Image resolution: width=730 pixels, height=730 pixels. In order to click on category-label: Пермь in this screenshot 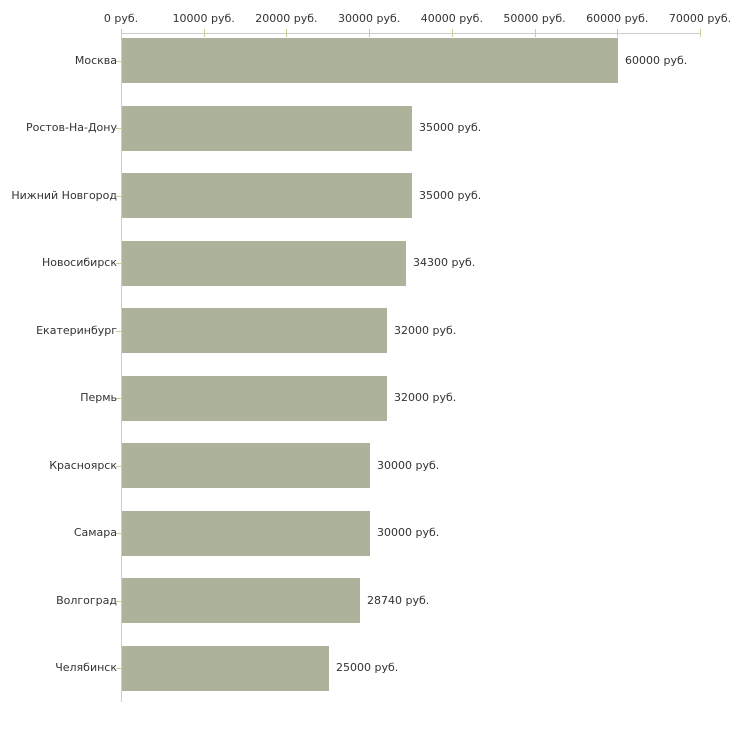, I will do `click(98, 397)`.